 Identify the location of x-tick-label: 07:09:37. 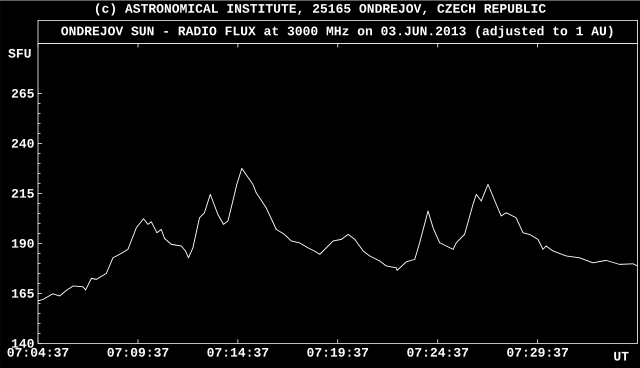
(138, 352).